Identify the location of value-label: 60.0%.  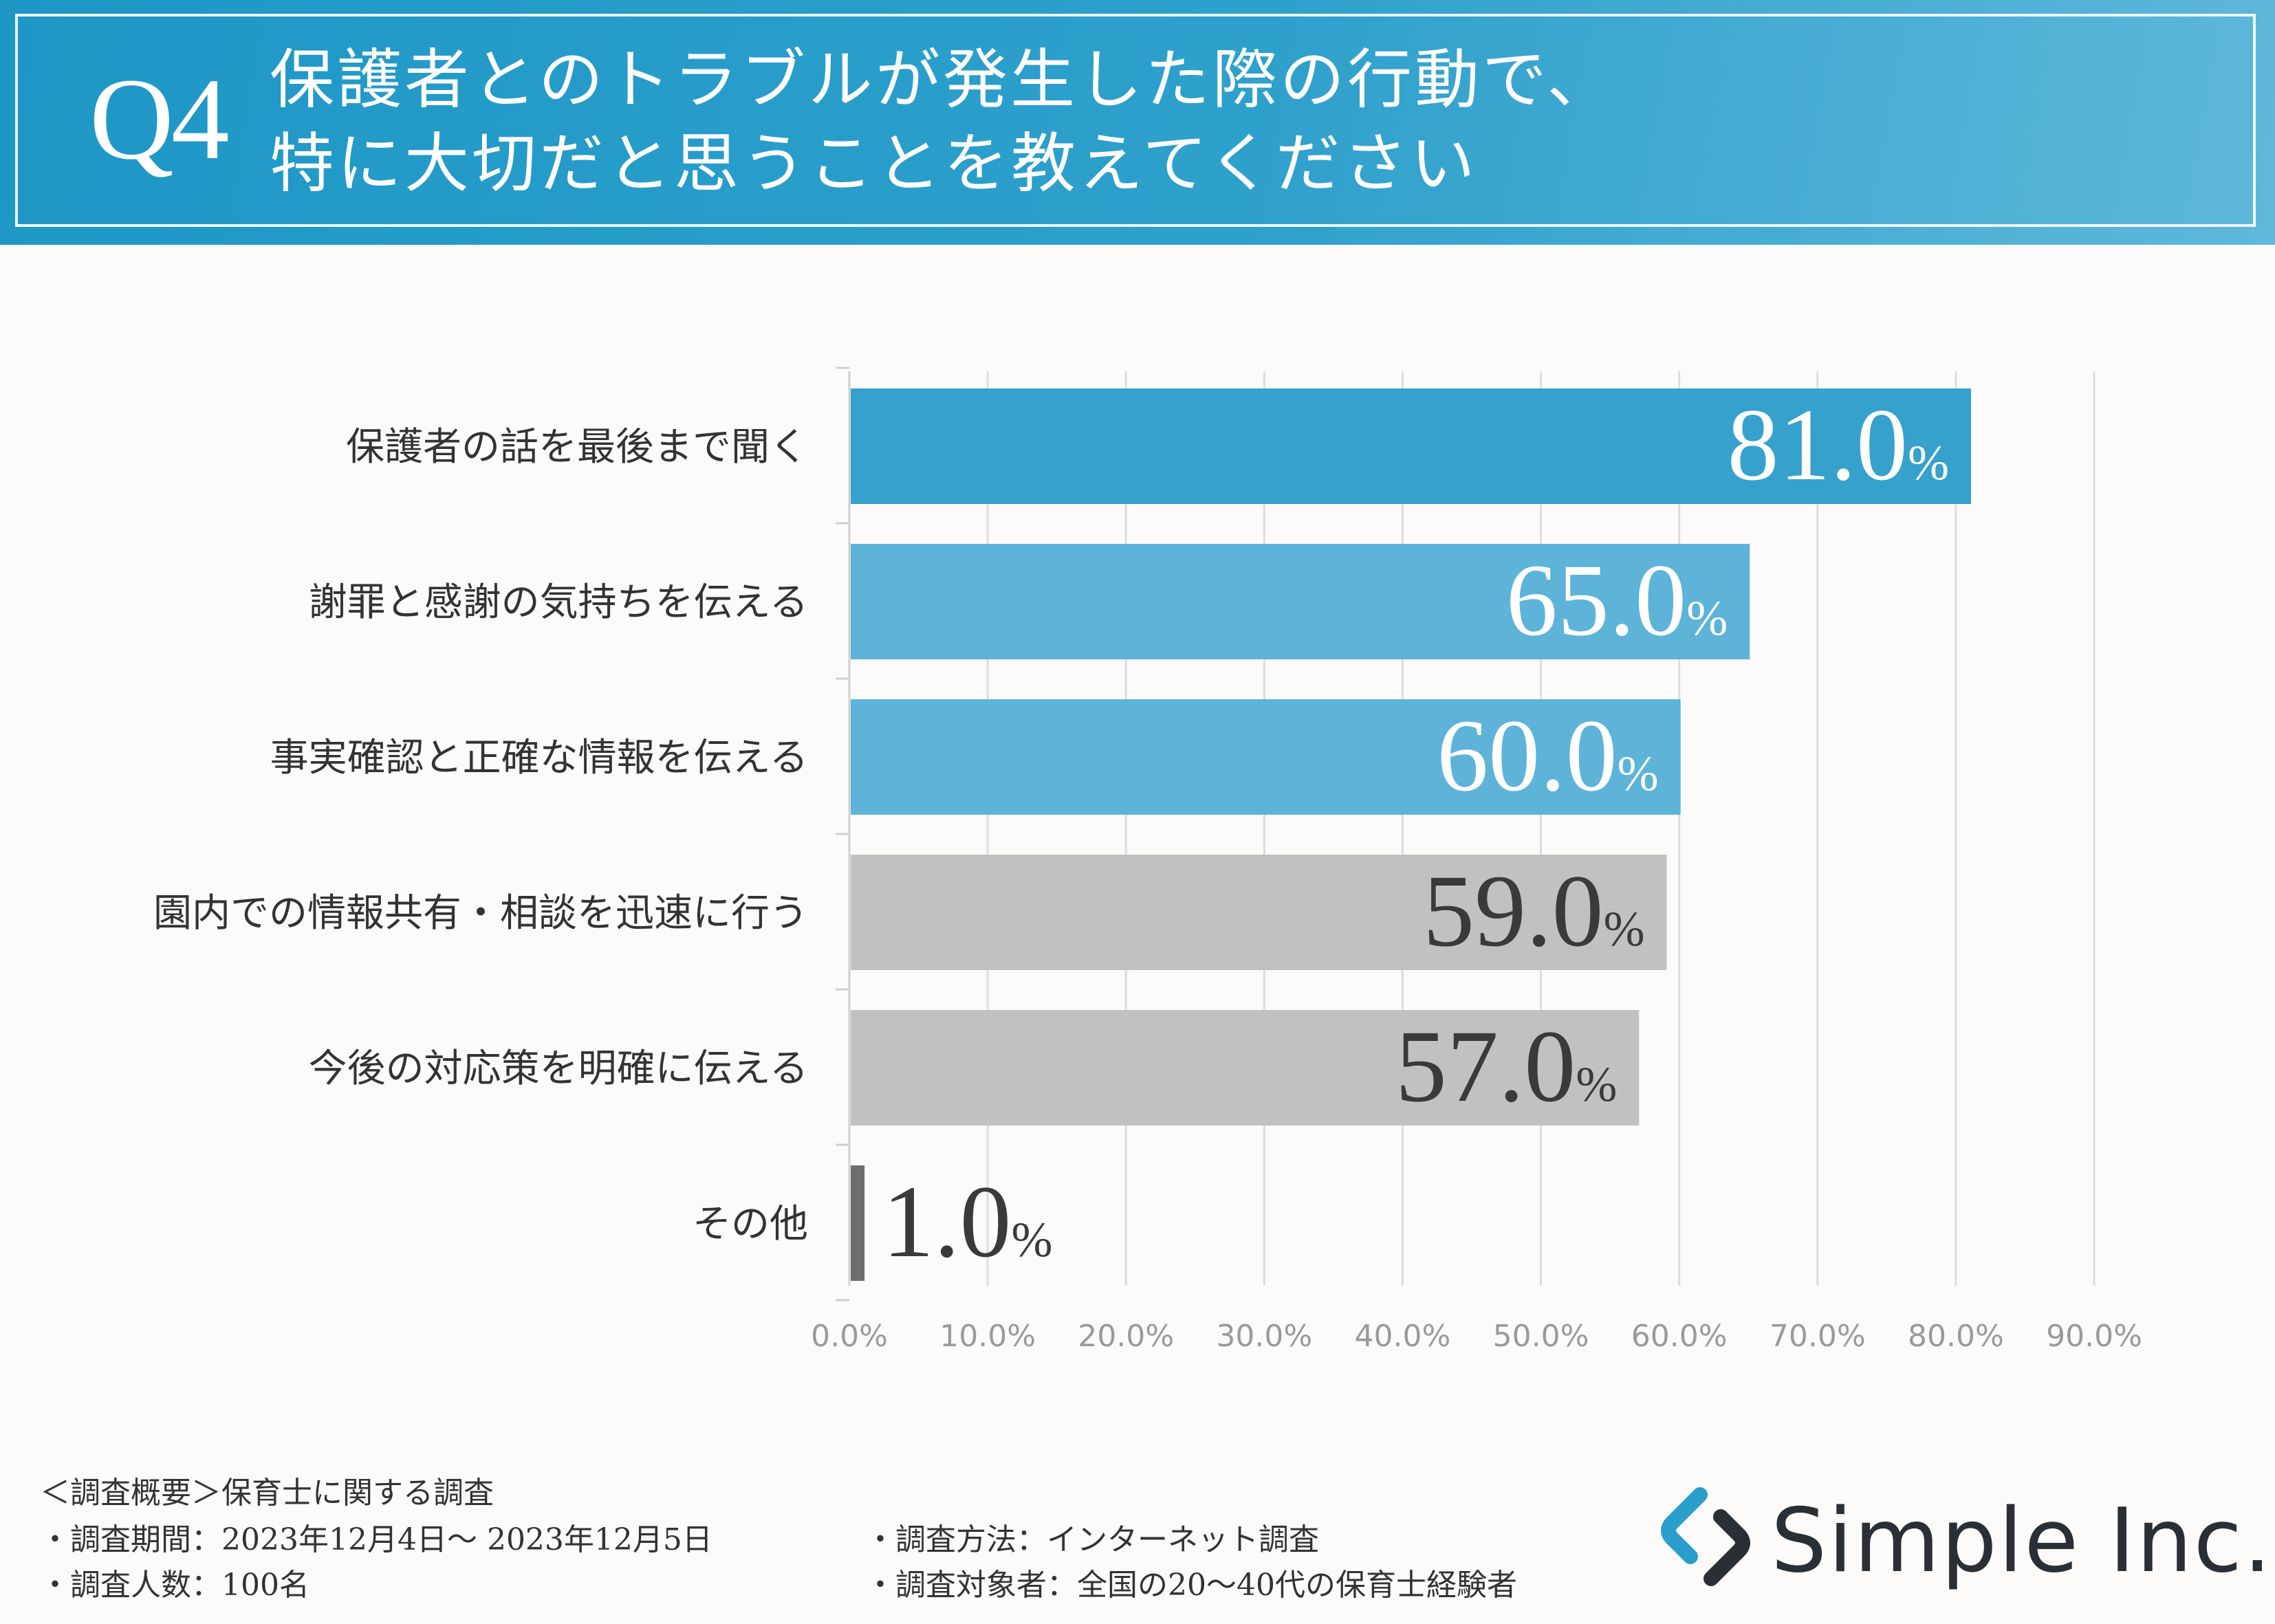
(1547, 756).